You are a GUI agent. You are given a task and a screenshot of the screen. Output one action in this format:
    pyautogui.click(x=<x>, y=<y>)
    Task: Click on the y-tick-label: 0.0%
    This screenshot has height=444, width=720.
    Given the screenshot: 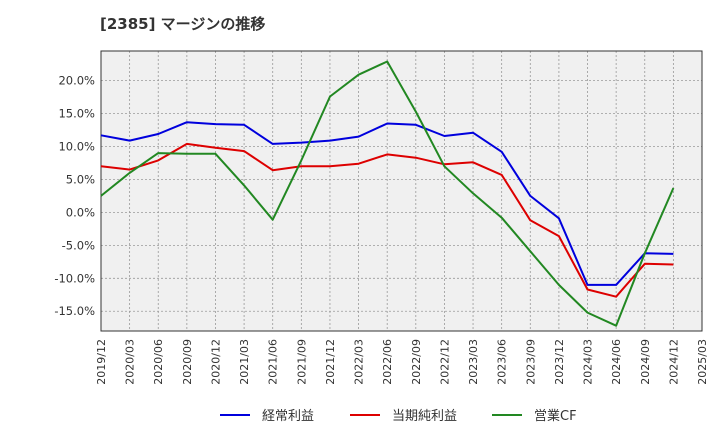 What is the action you would take?
    pyautogui.click(x=80, y=212)
    